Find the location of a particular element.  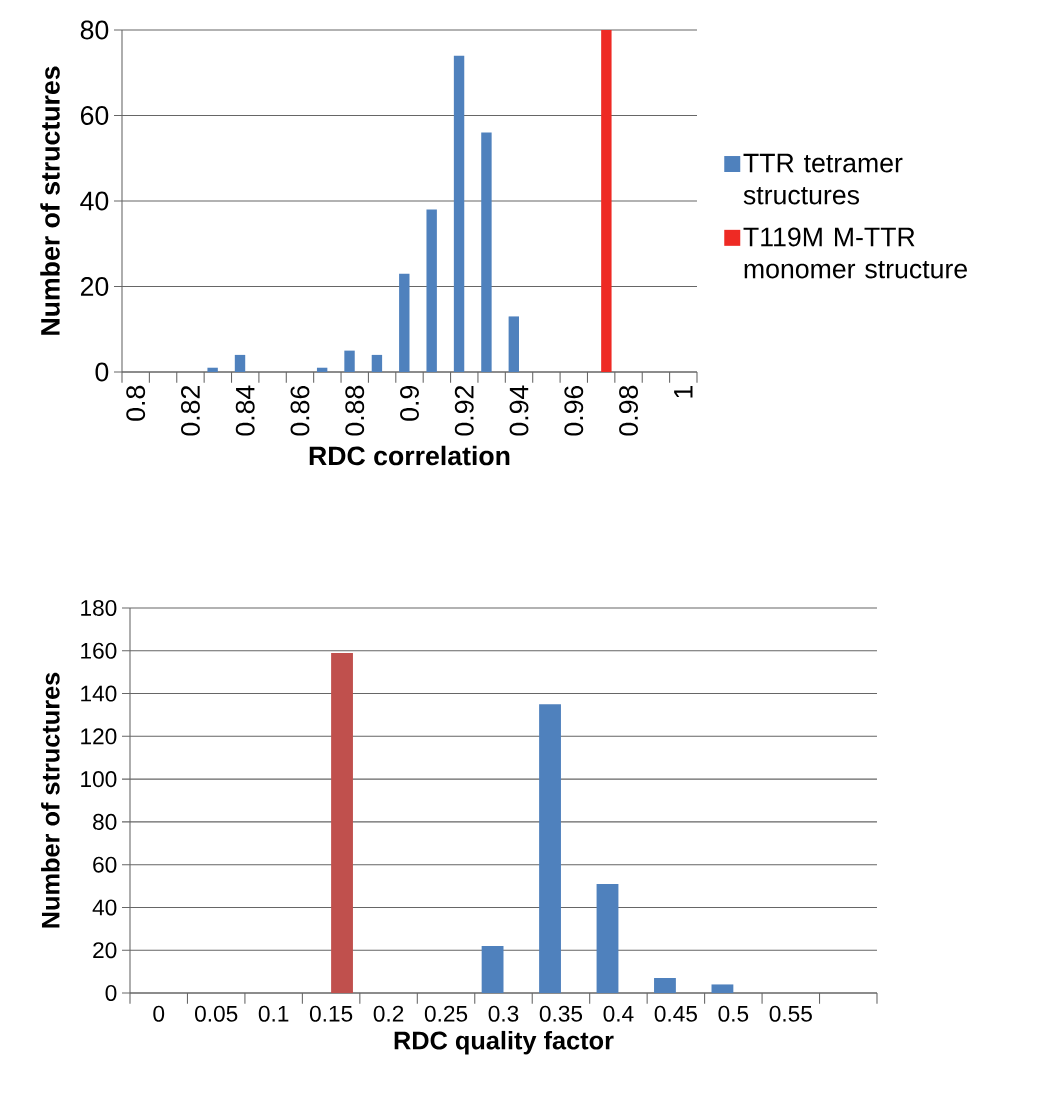

x-tick-label: 1 is located at coordinates (683, 392).